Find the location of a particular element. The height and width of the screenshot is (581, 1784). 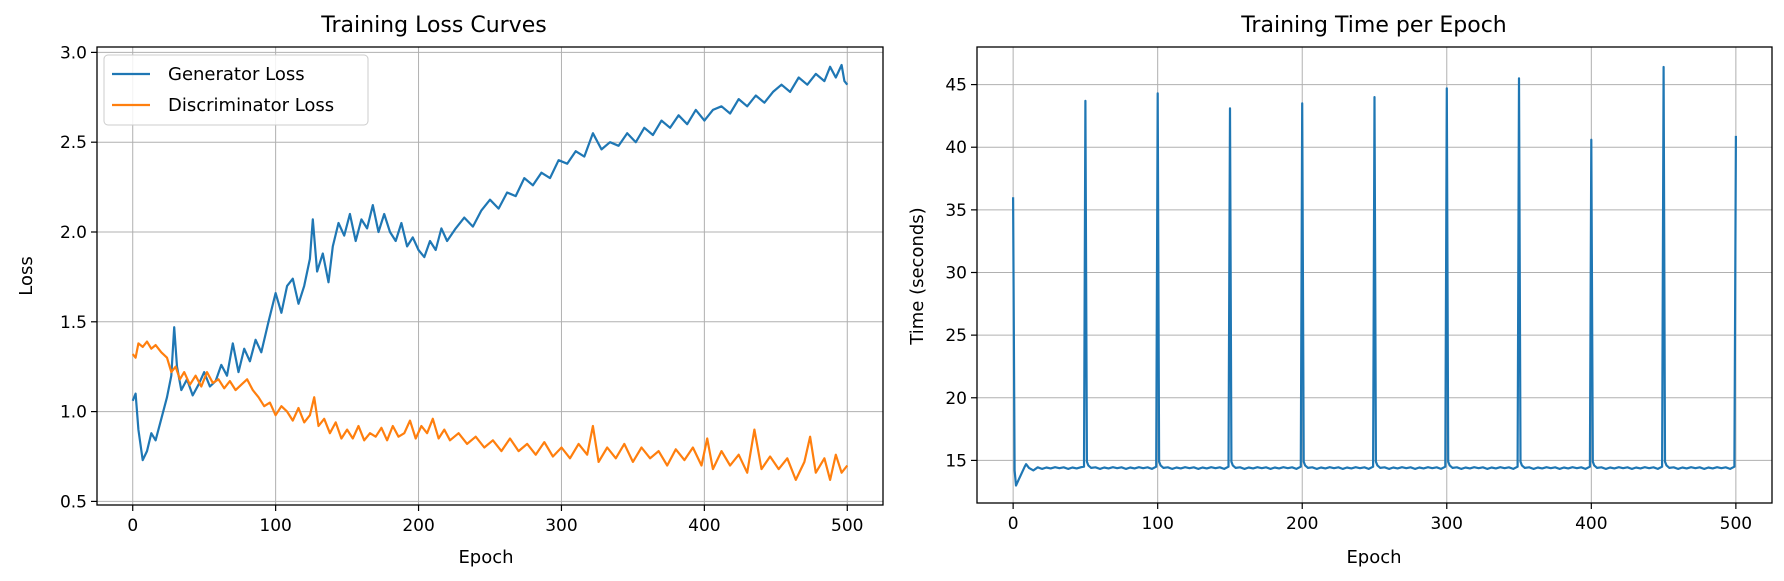

loss-xtick-label: 300 is located at coordinates (561, 526).